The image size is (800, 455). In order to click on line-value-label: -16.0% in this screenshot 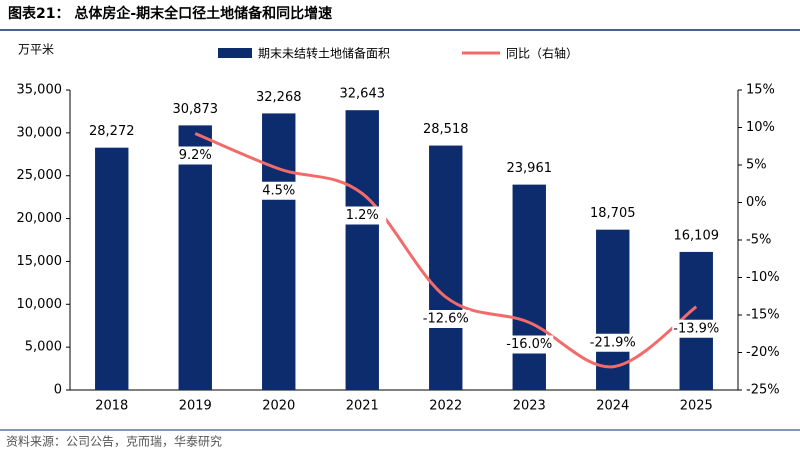, I will do `click(529, 344)`.